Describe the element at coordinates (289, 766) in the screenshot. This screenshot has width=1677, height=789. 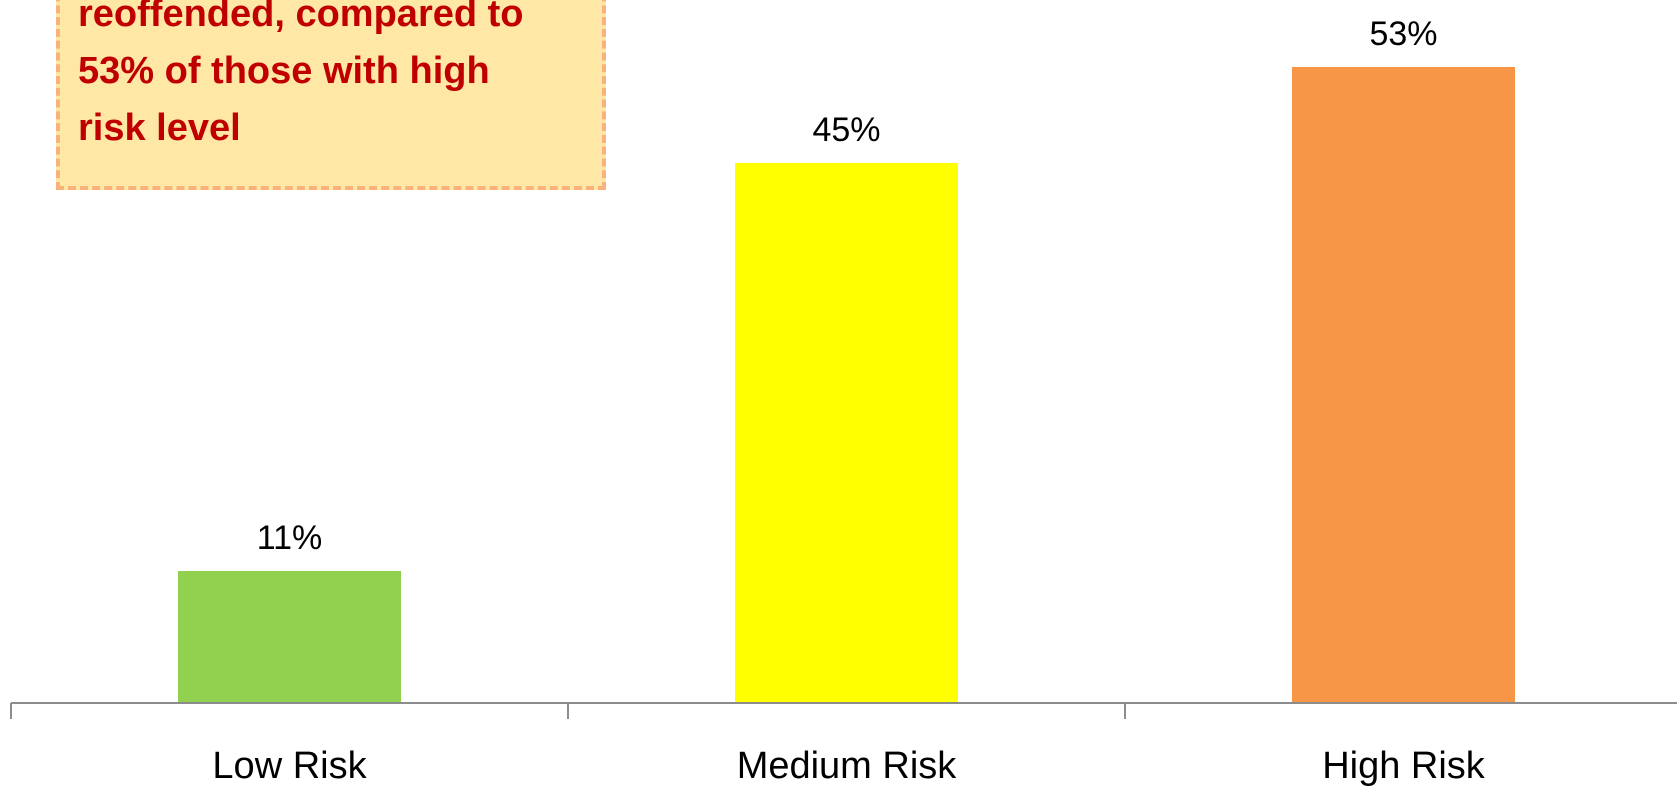
I see `category-label-low-risk: Low Risk` at that location.